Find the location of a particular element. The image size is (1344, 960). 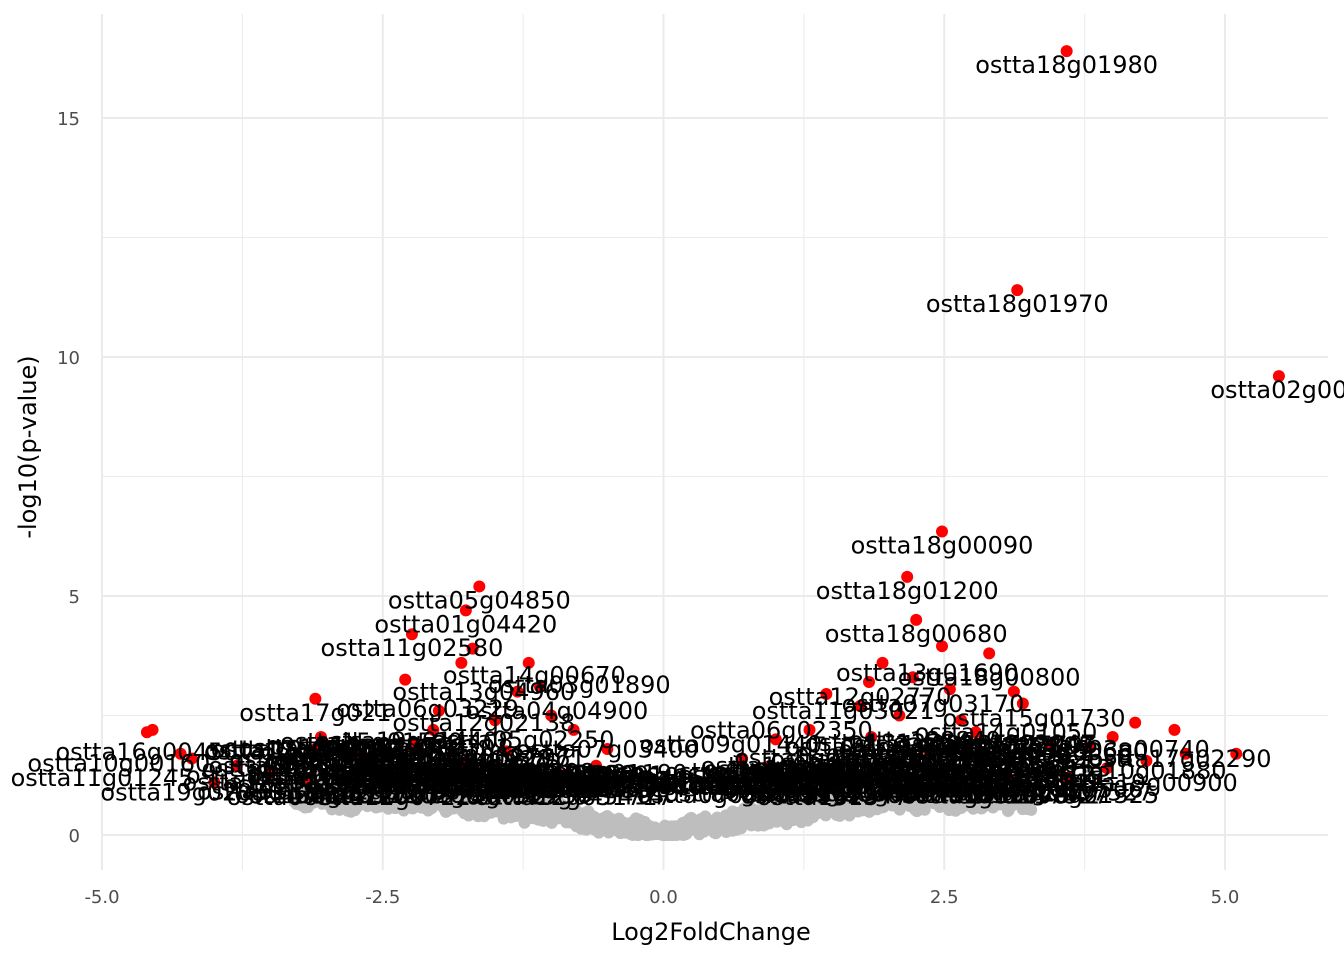

gene-label: ostta12g002264 is located at coordinates (447, 773).